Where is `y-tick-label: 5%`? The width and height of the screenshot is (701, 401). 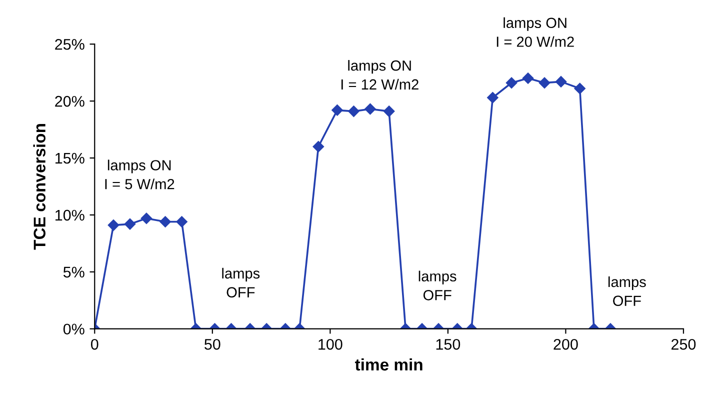 y-tick-label: 5% is located at coordinates (73, 272).